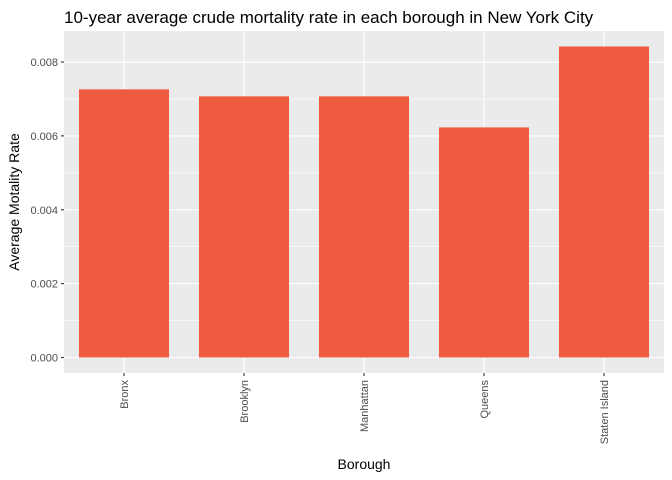 Image resolution: width=672 pixels, height=480 pixels. I want to click on bar-bronx, so click(124, 223).